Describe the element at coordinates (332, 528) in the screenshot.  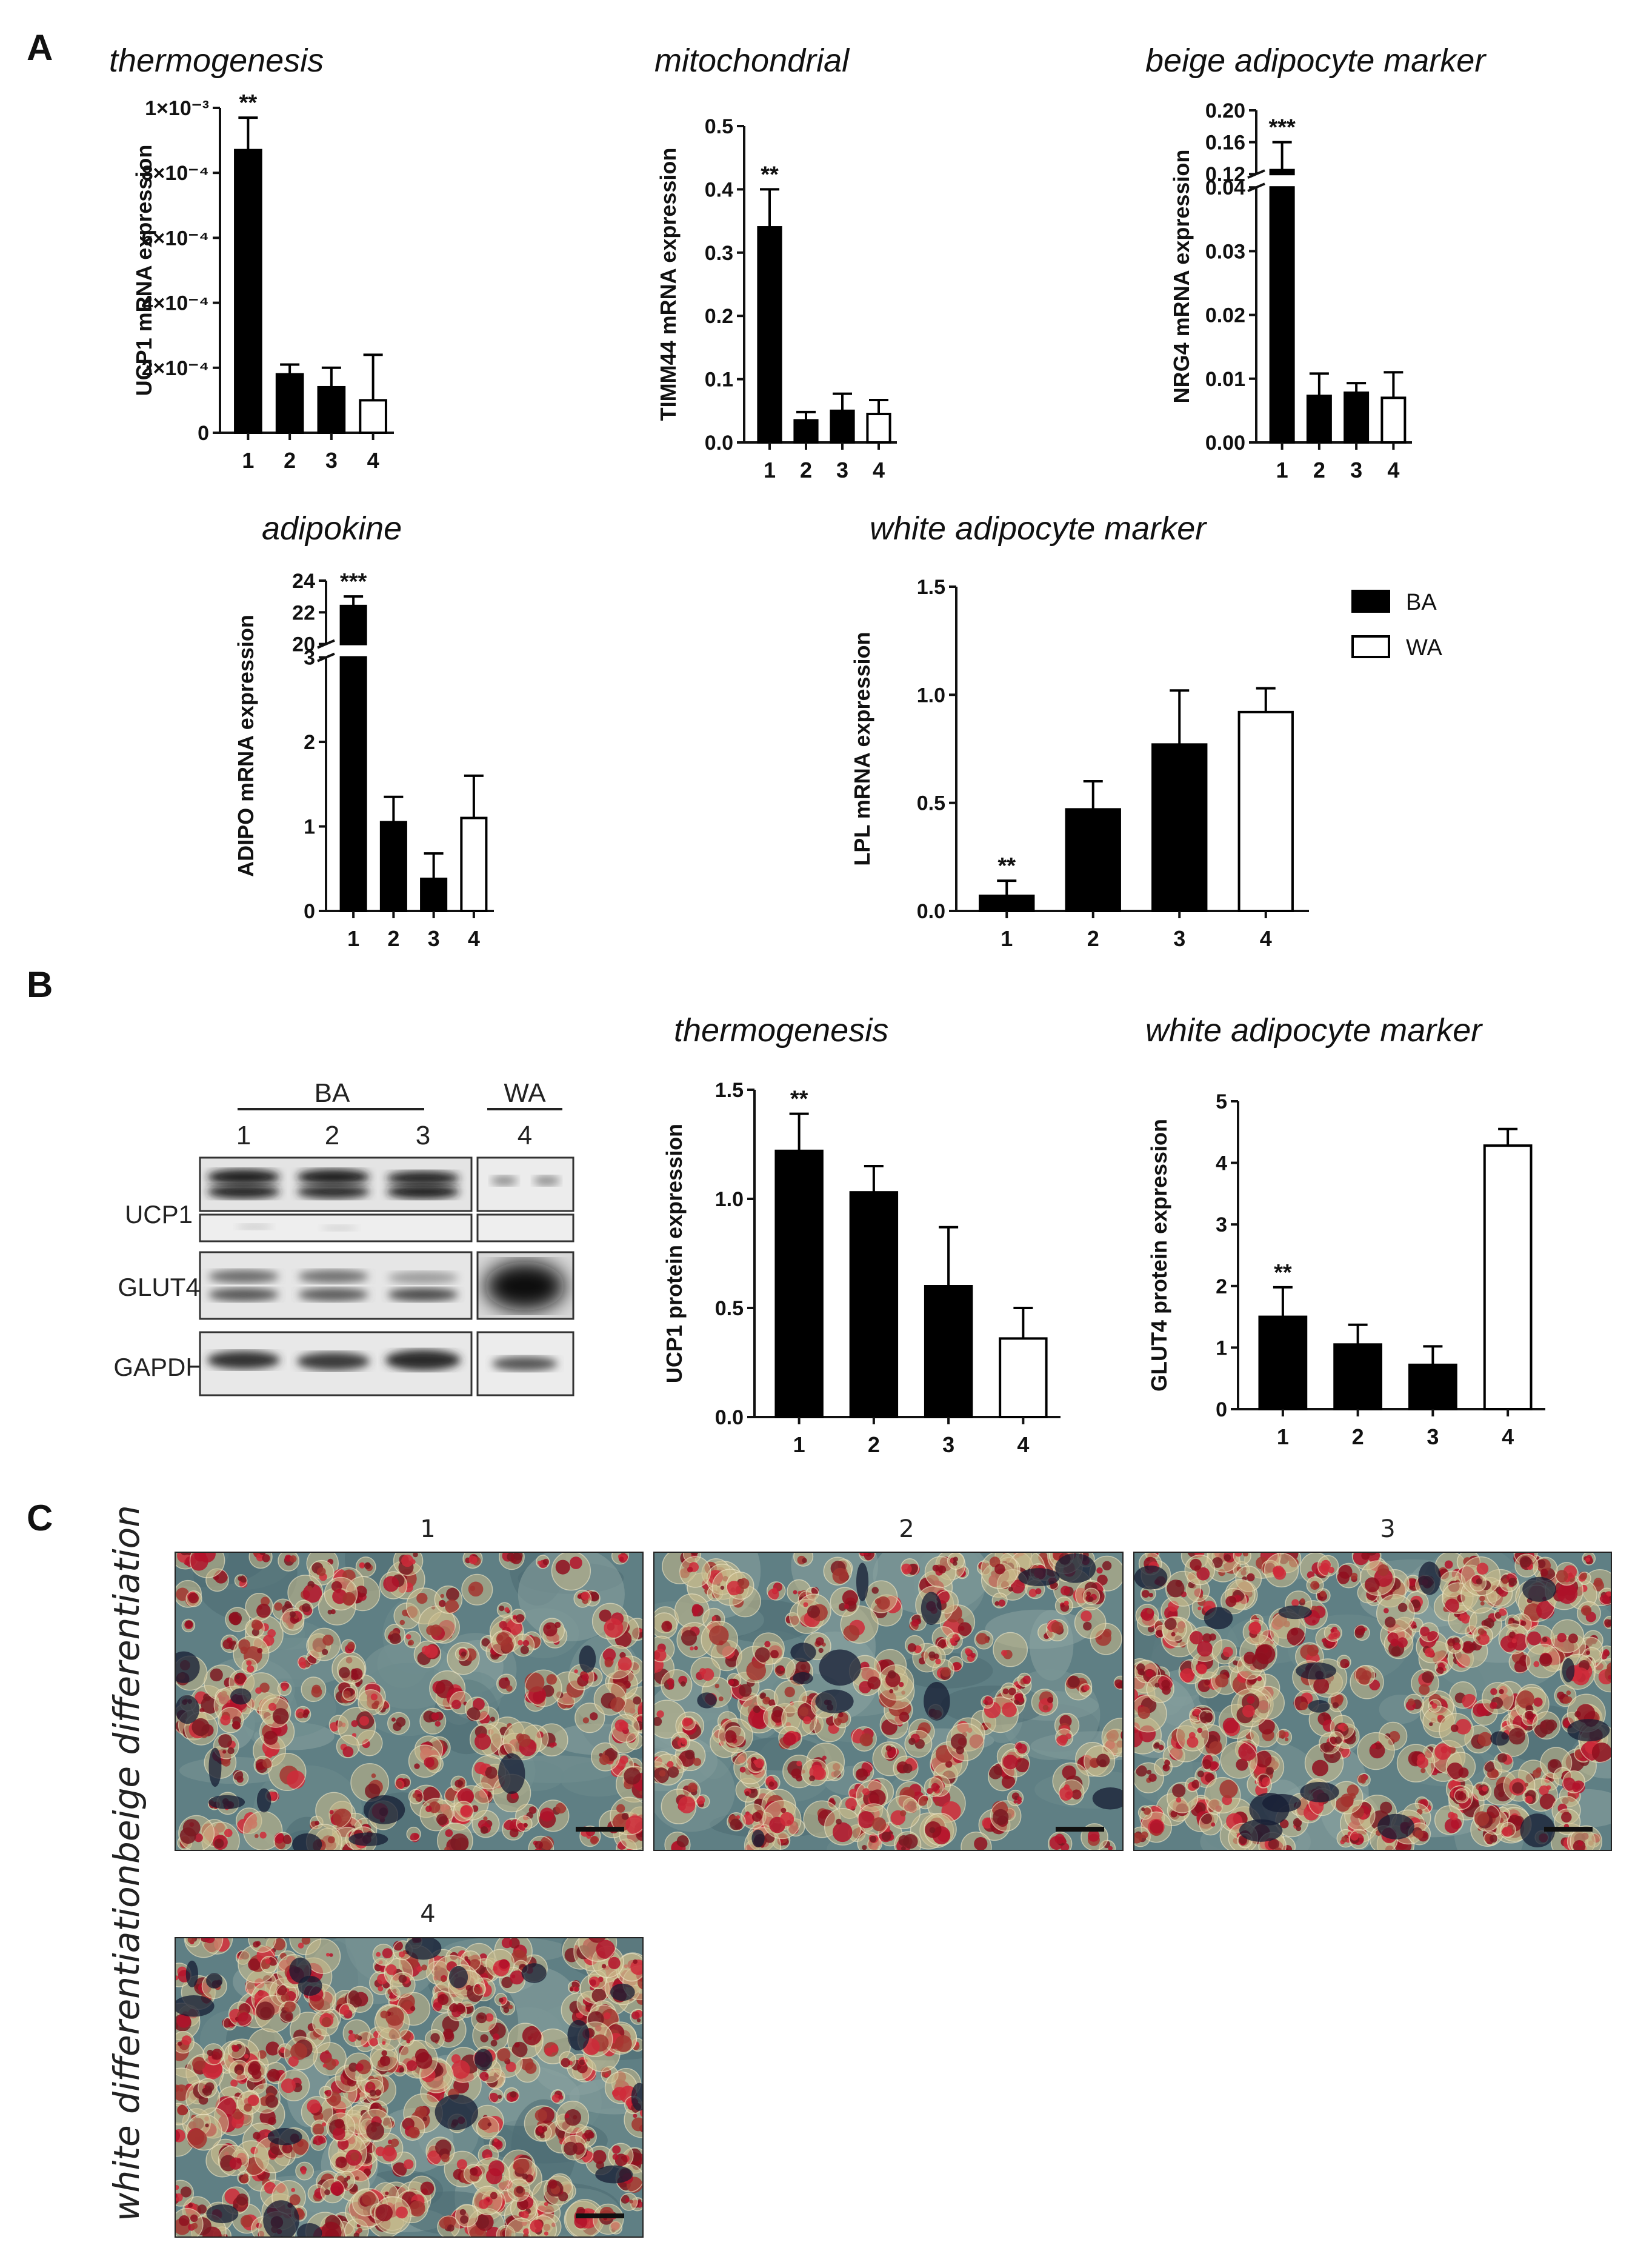
I see `chart-title: adipokine` at that location.